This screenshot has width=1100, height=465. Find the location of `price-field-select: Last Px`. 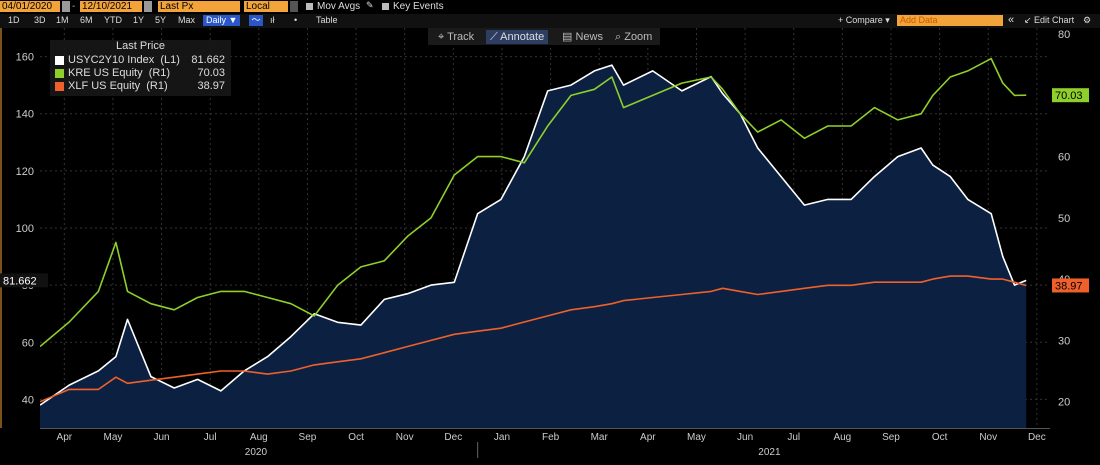

price-field-select: Last Px is located at coordinates (199, 6).